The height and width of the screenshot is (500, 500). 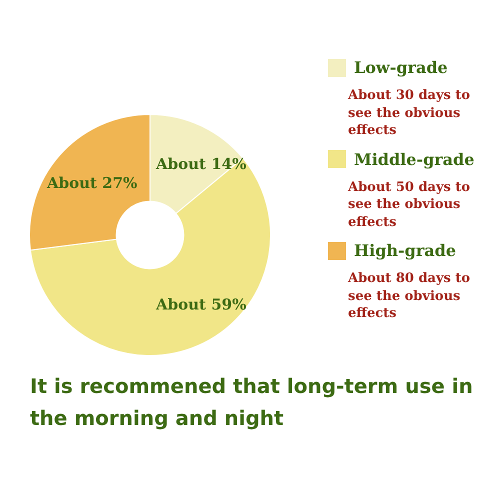 I want to click on legend-label: High-grade, so click(x=405, y=250).